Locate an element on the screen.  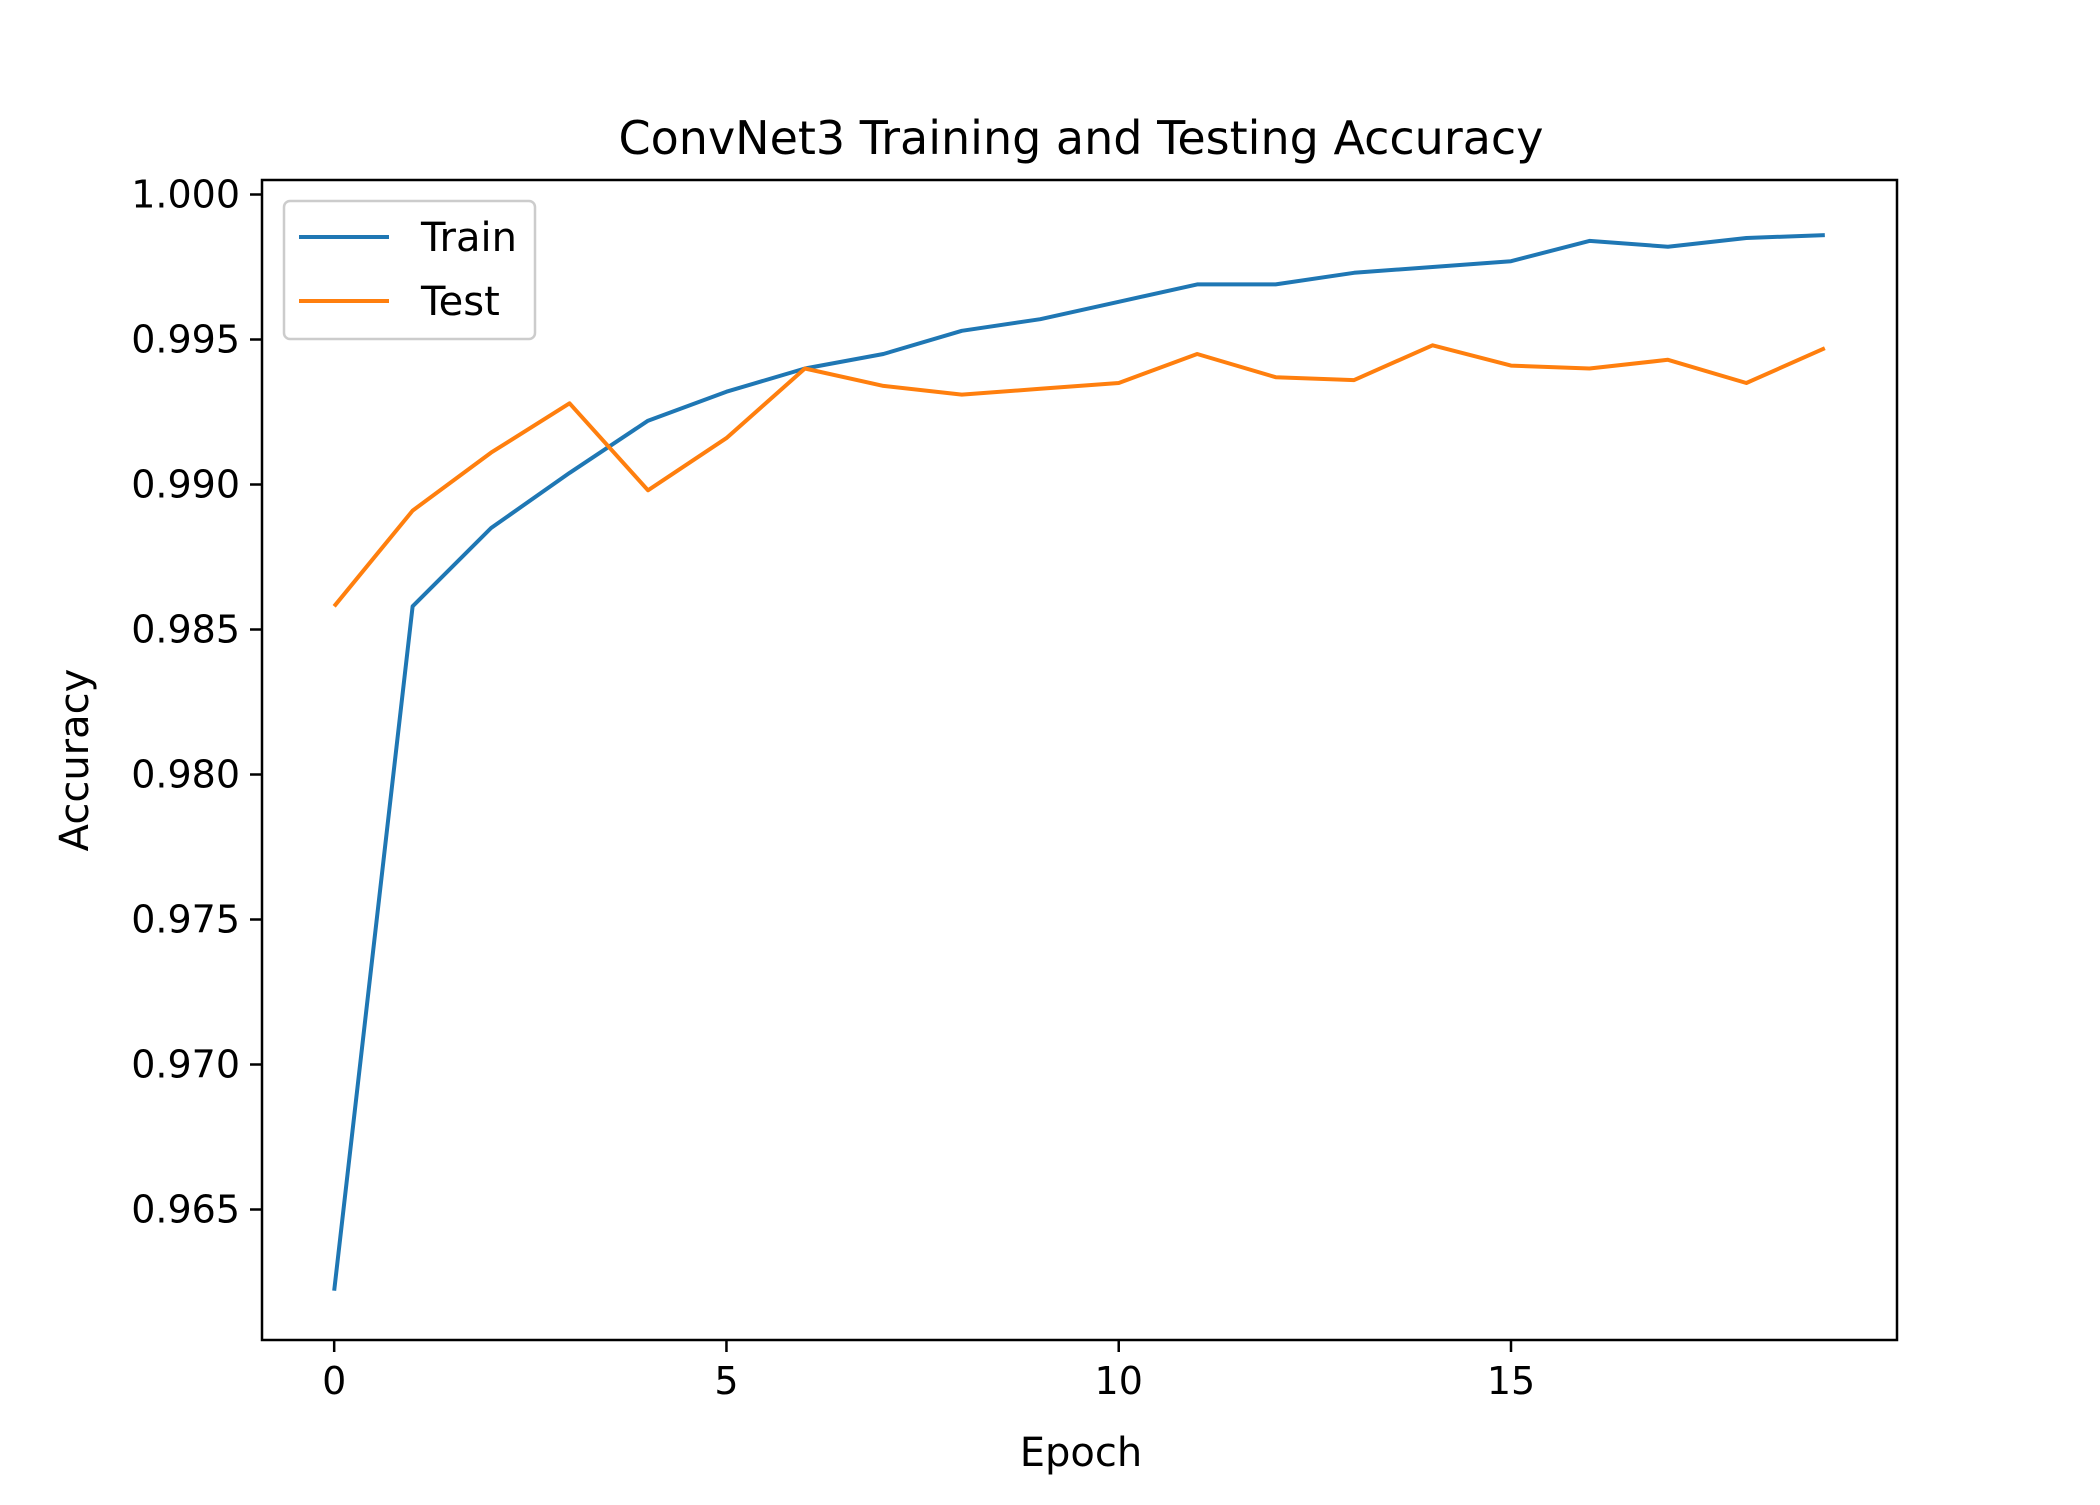
y-tick-label: 0.990 is located at coordinates (185, 485).